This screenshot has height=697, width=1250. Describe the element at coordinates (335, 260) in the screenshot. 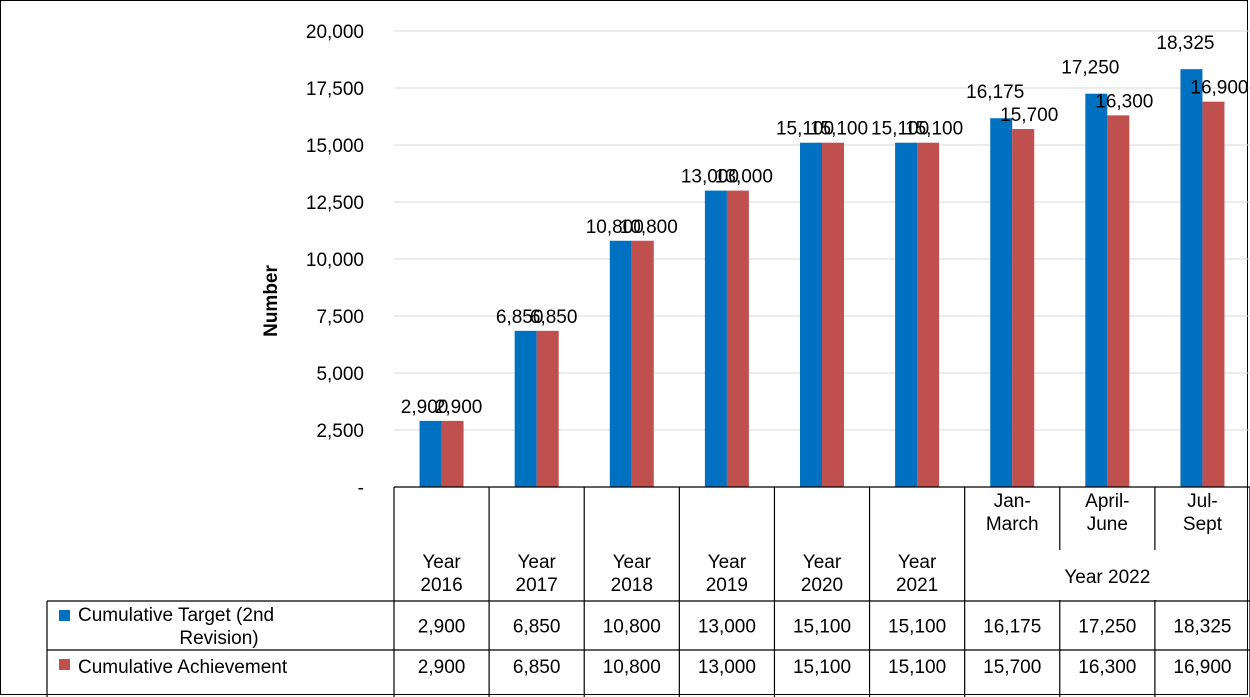

I see `y-tick-label: 10,000` at that location.